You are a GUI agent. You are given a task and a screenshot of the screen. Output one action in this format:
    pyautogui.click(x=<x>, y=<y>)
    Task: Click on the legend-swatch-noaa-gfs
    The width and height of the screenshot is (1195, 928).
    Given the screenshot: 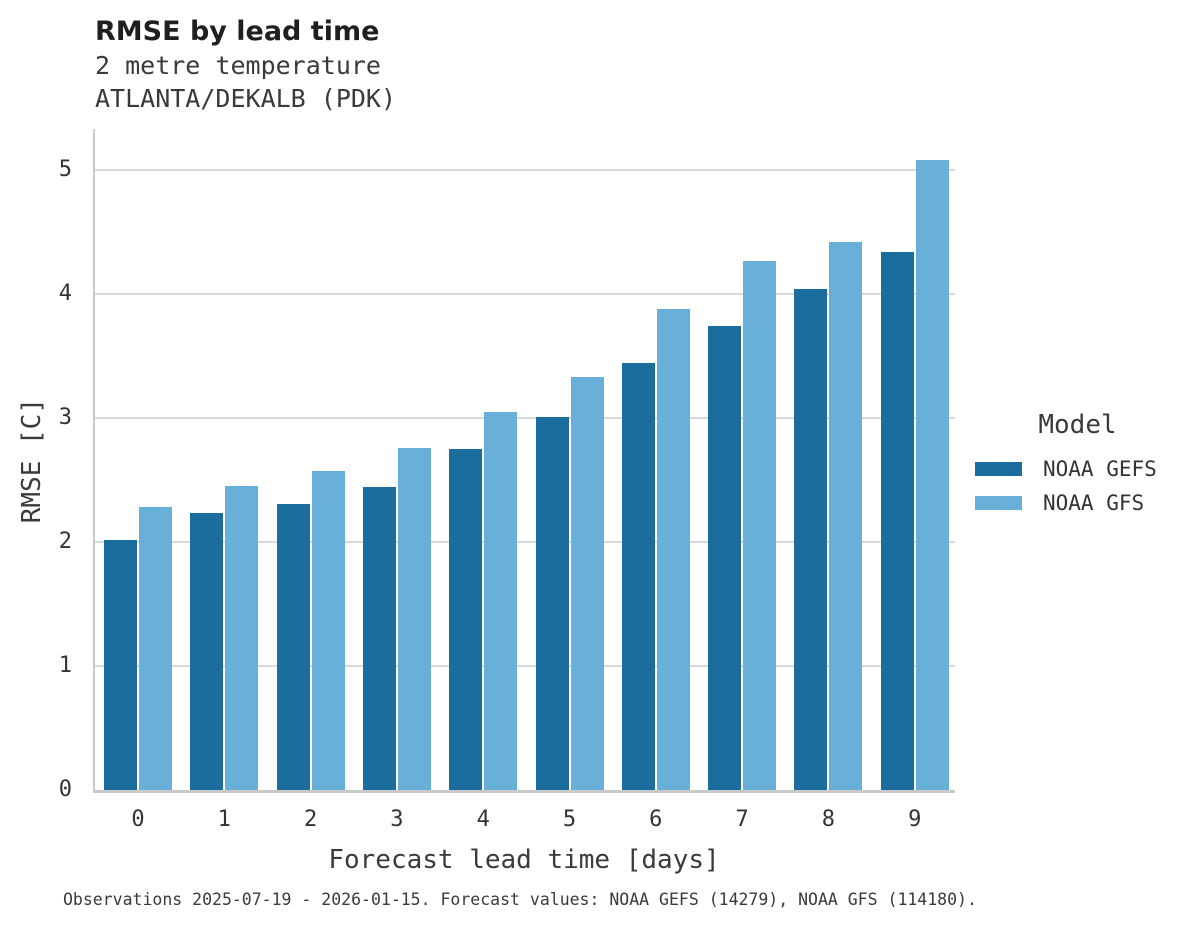 What is the action you would take?
    pyautogui.click(x=998, y=503)
    